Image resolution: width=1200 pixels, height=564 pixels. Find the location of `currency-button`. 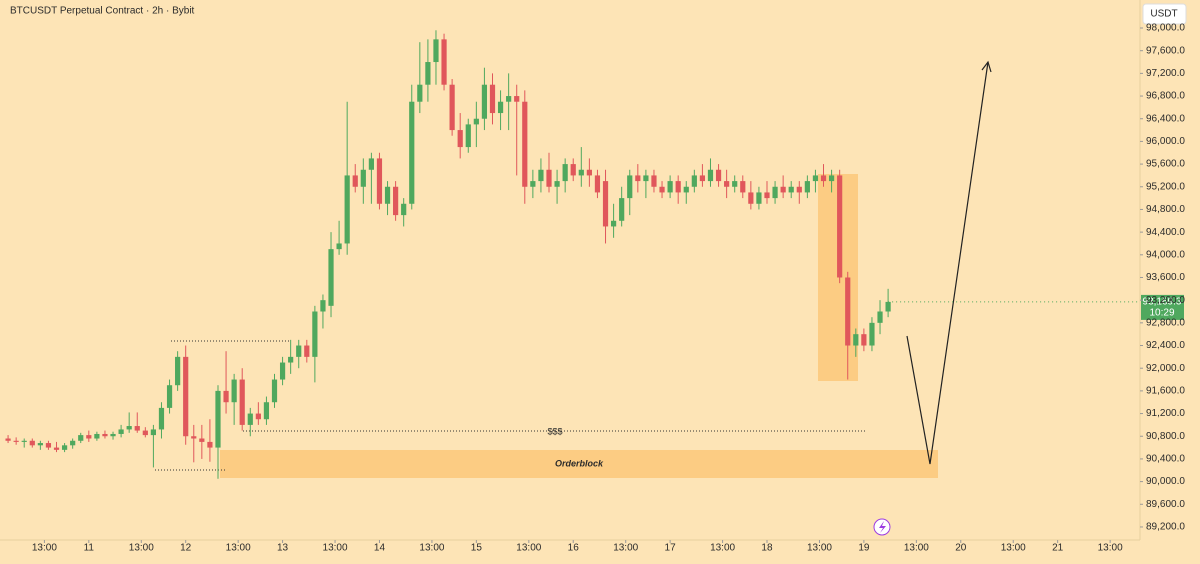

currency-button is located at coordinates (1164, 14).